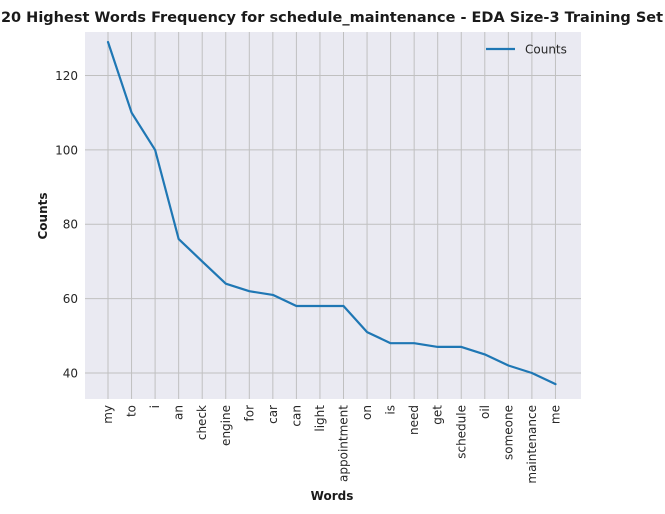  What do you see at coordinates (202, 422) in the screenshot?
I see `x-tick-label: check` at bounding box center [202, 422].